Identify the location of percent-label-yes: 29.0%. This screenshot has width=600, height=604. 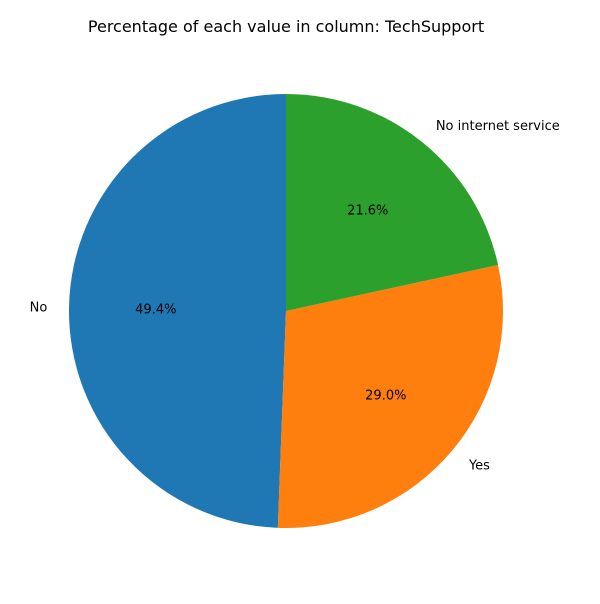
(385, 396).